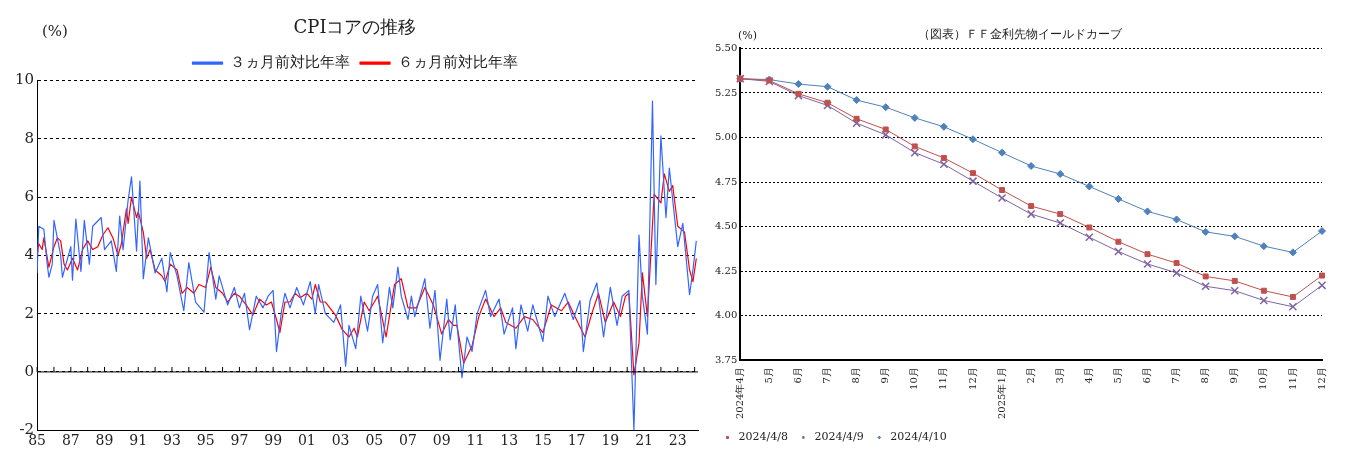 This screenshot has height=461, width=1345. Describe the element at coordinates (29, 312) in the screenshot. I see `y-tick-label: 2` at that location.